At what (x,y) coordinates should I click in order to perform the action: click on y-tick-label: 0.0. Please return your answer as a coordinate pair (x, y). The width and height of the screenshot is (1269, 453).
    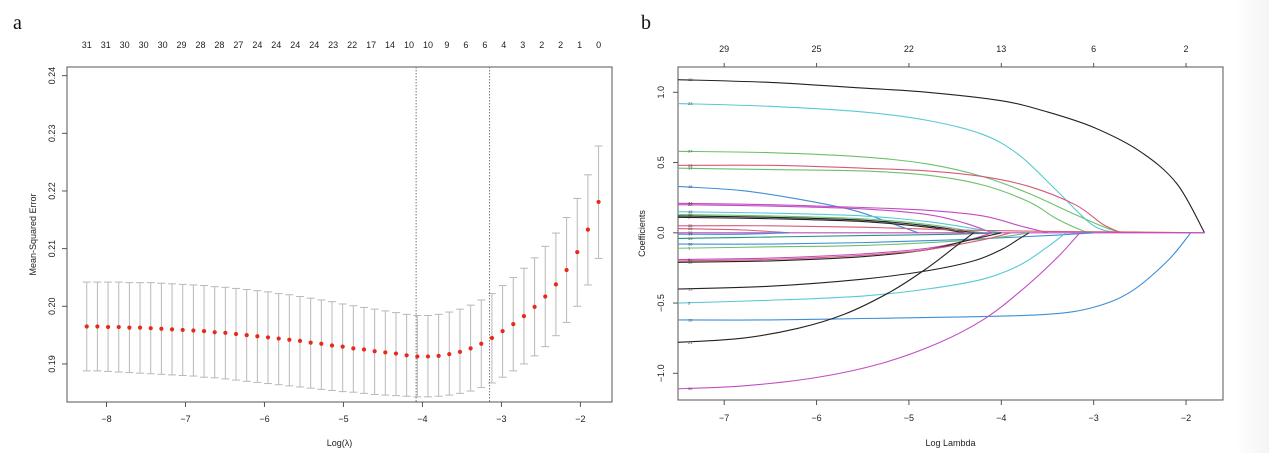
    Looking at the image, I should click on (661, 233).